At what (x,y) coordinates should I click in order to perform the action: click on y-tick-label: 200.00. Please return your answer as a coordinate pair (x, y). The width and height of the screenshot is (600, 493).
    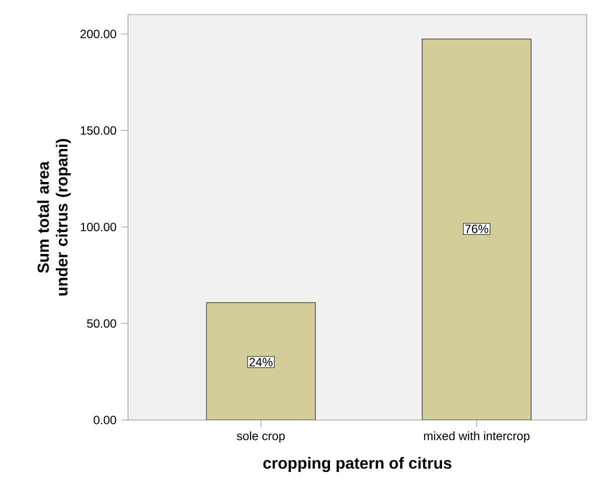
    Looking at the image, I should click on (98, 34).